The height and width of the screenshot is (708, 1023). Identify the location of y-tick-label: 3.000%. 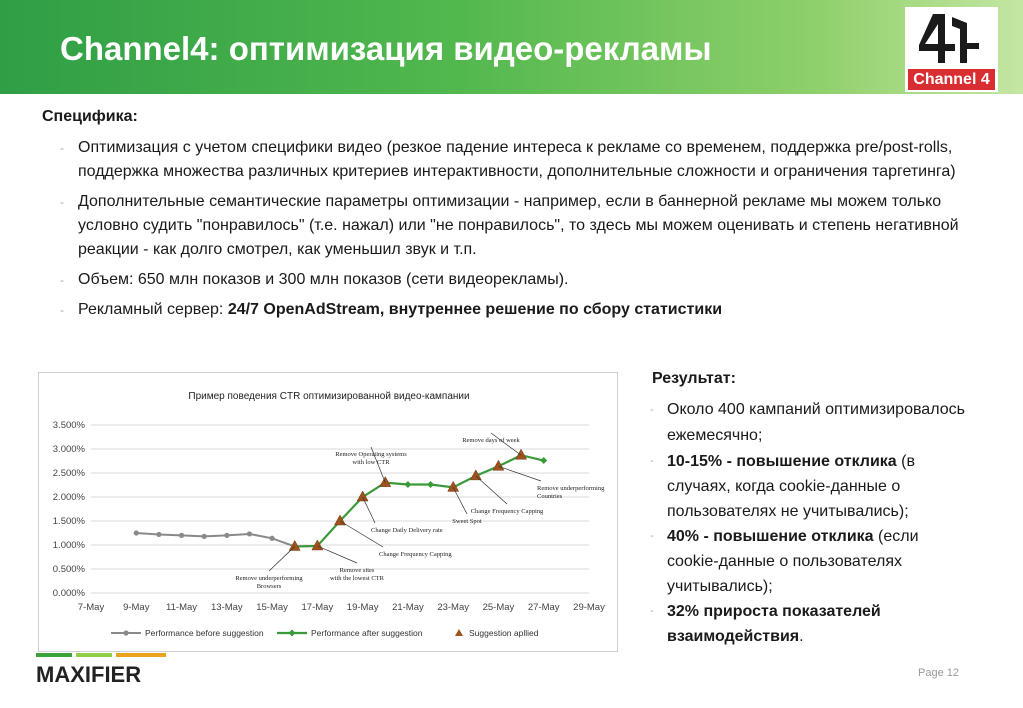
(69, 449).